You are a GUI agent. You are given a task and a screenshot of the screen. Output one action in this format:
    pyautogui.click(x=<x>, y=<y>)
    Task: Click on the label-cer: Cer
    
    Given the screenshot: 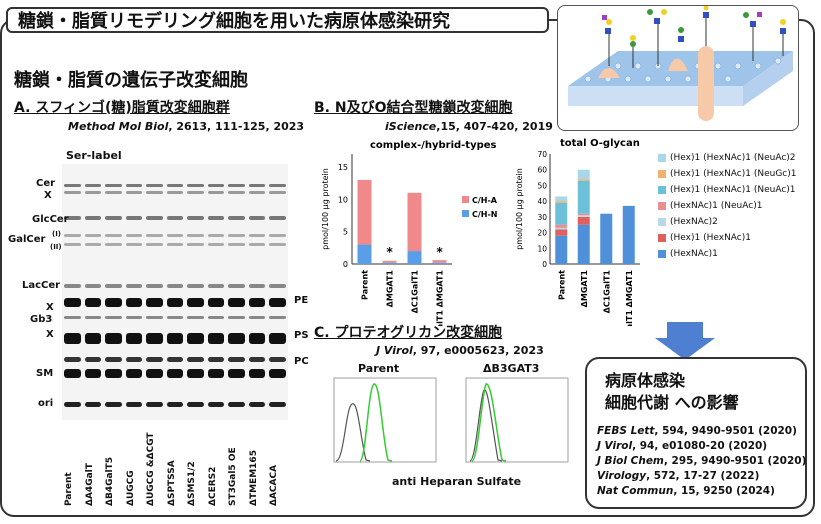 What is the action you would take?
    pyautogui.click(x=46, y=183)
    